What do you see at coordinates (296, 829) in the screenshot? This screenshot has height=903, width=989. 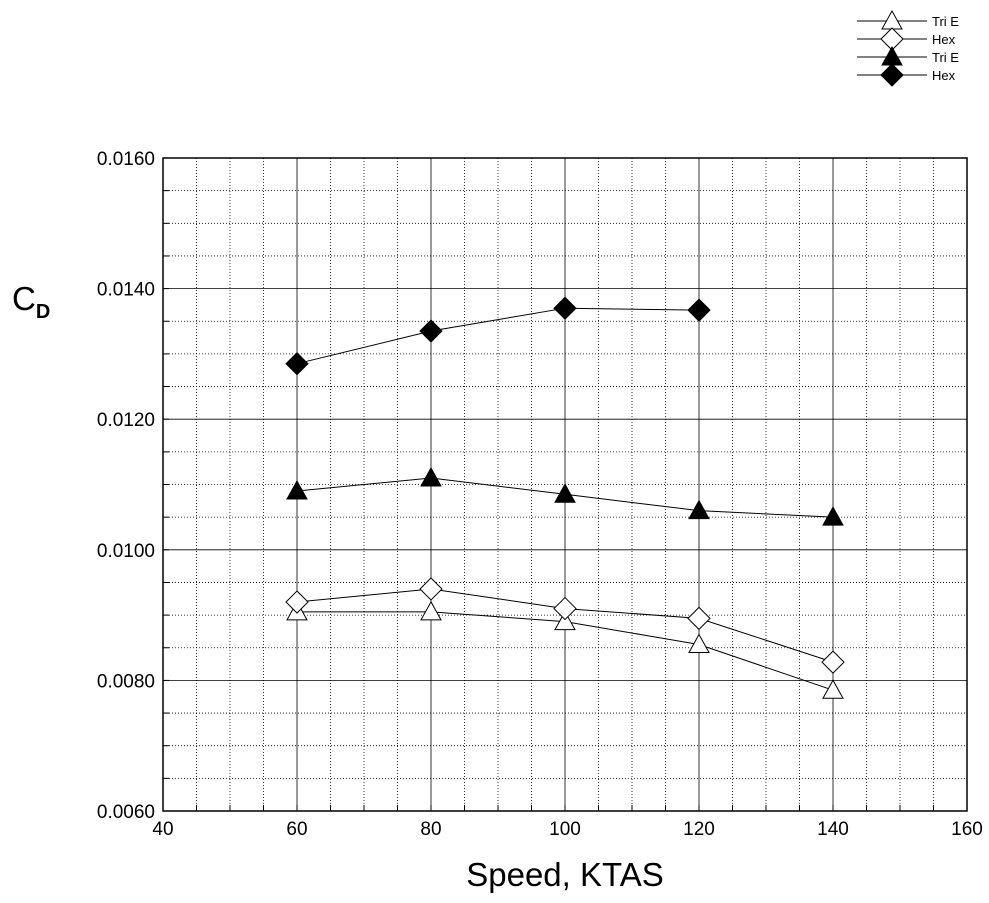 I see `x-tick-label: 60` at bounding box center [296, 829].